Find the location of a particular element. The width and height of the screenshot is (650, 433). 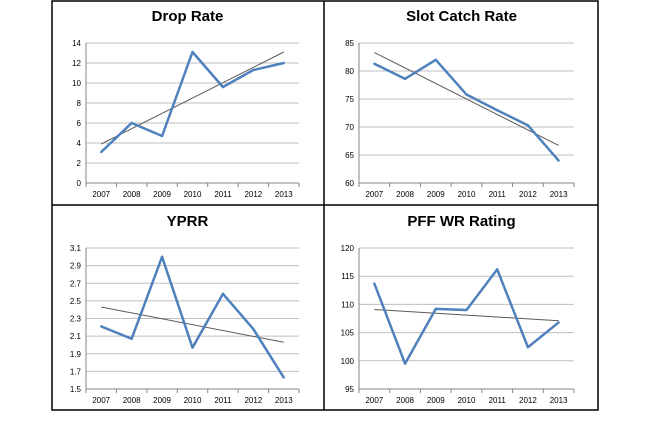

chart-title: PFF WR Rating is located at coordinates (461, 221).